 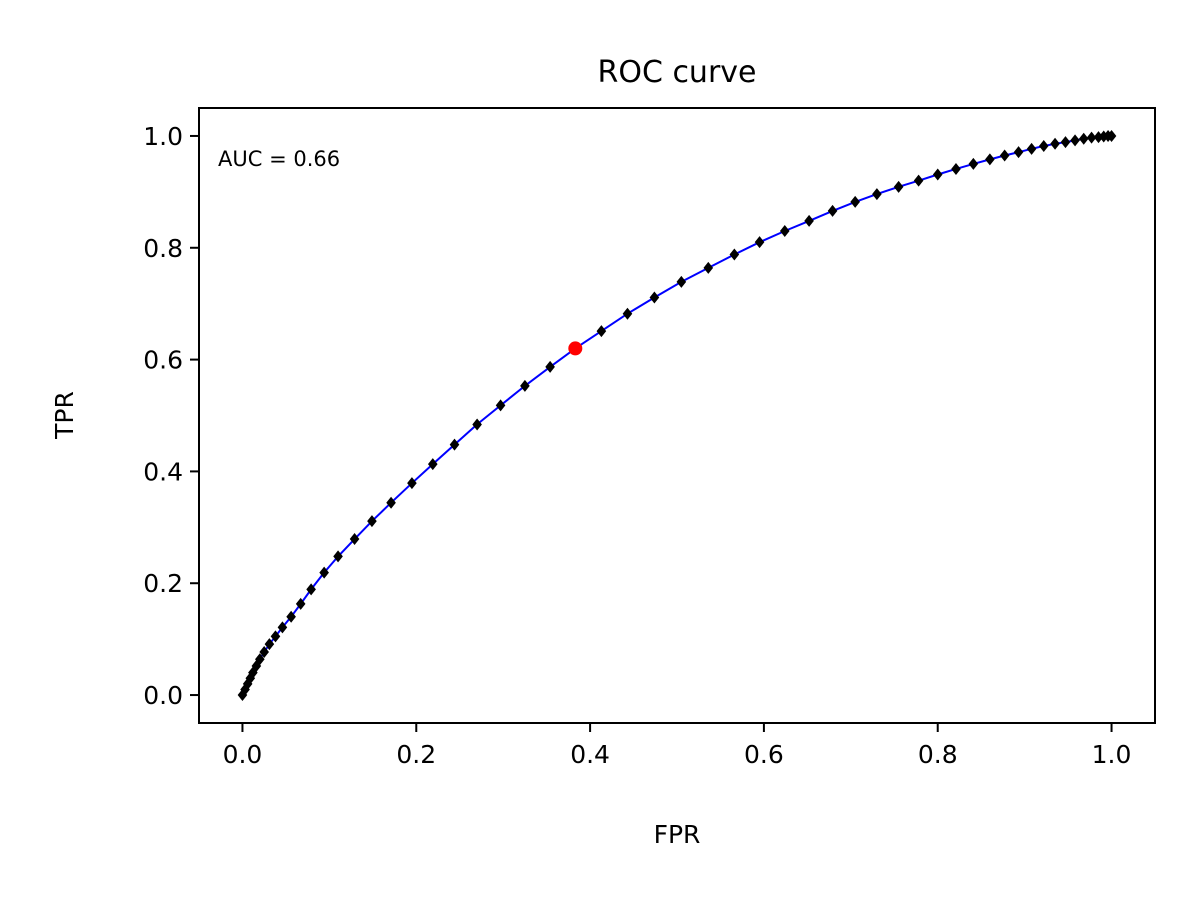 I want to click on auc-annotation: AUC = 0.66, so click(x=279, y=159).